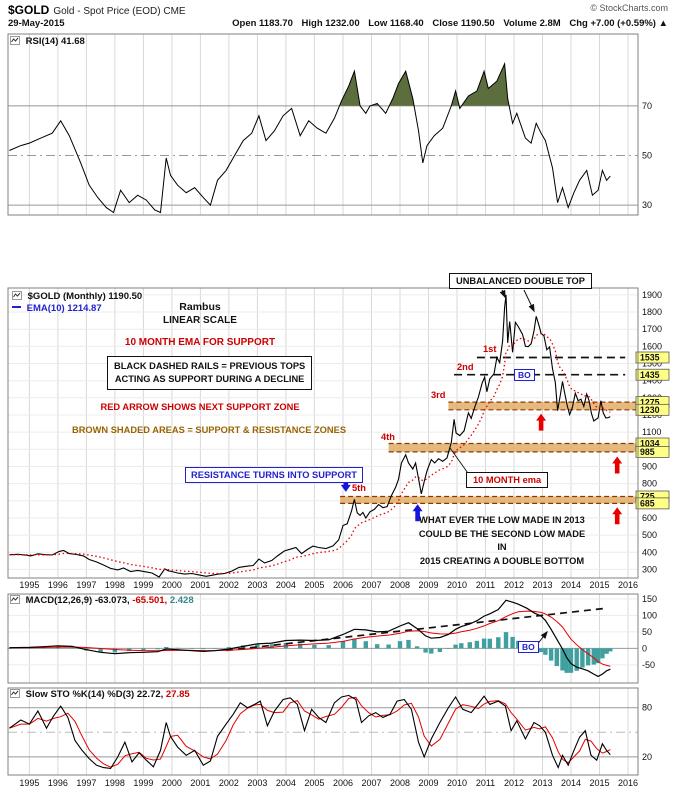  Describe the element at coordinates (406, 23) in the screenshot. I see `low-value: 1168.40` at that location.